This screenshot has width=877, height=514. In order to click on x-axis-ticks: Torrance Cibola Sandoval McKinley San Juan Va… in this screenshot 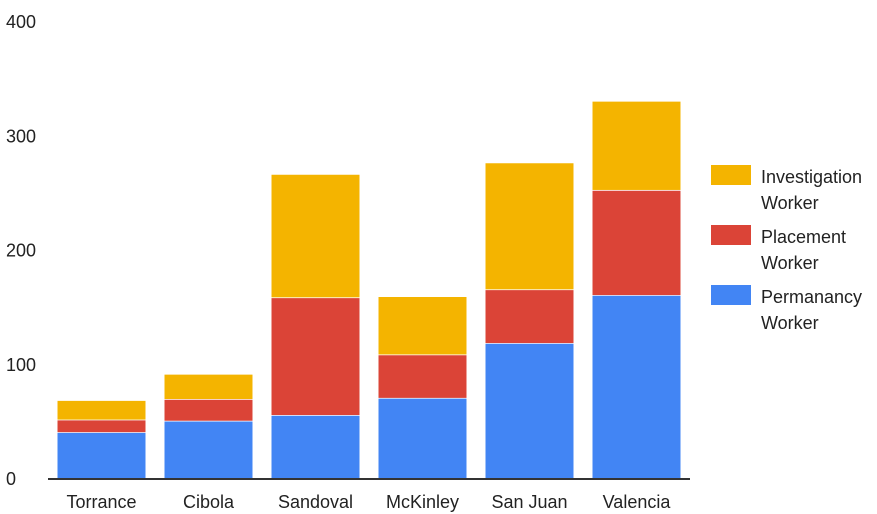, I will do `click(368, 502)`.